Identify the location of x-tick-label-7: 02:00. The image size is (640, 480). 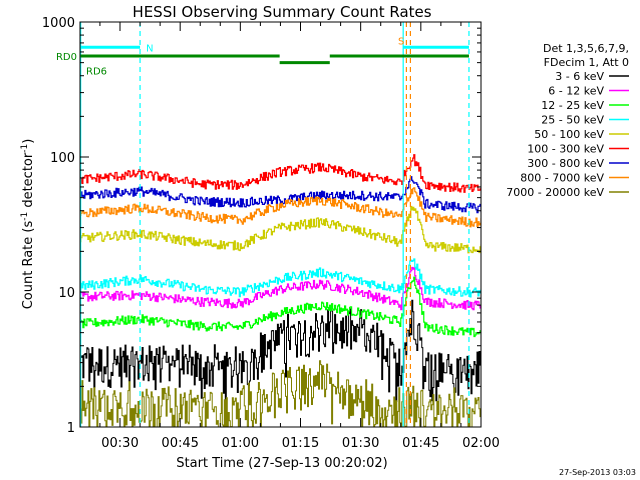
(480, 443).